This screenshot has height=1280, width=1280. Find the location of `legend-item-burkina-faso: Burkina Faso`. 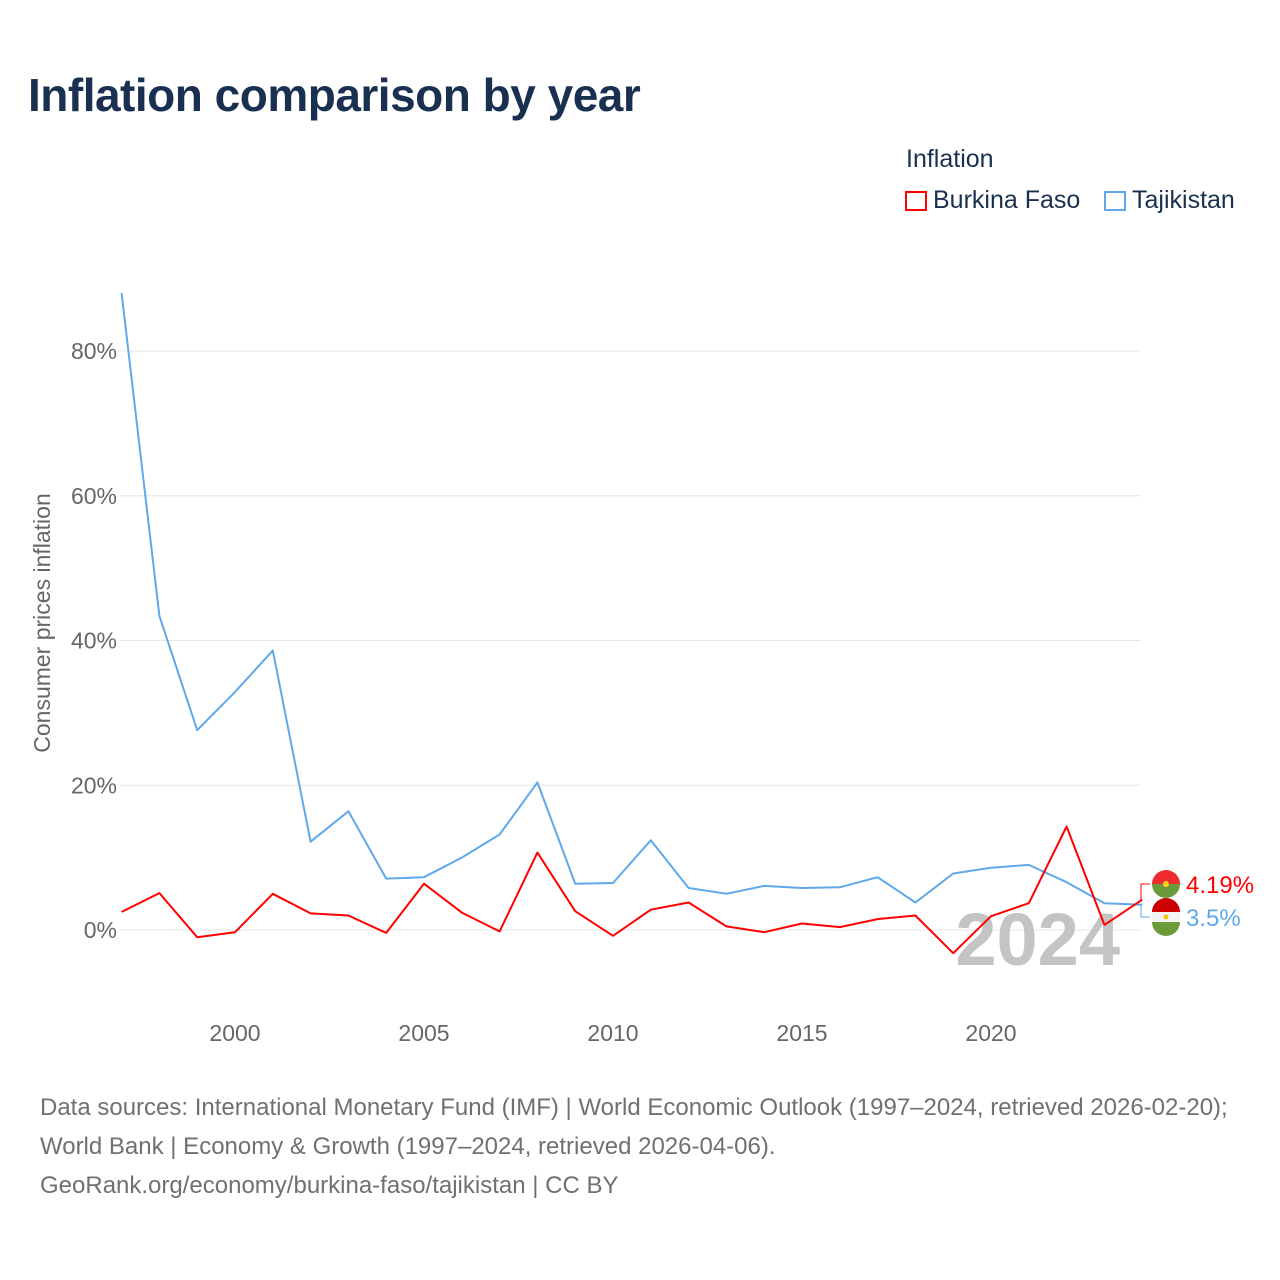

legend-item-burkina-faso: Burkina Faso is located at coordinates (992, 200).